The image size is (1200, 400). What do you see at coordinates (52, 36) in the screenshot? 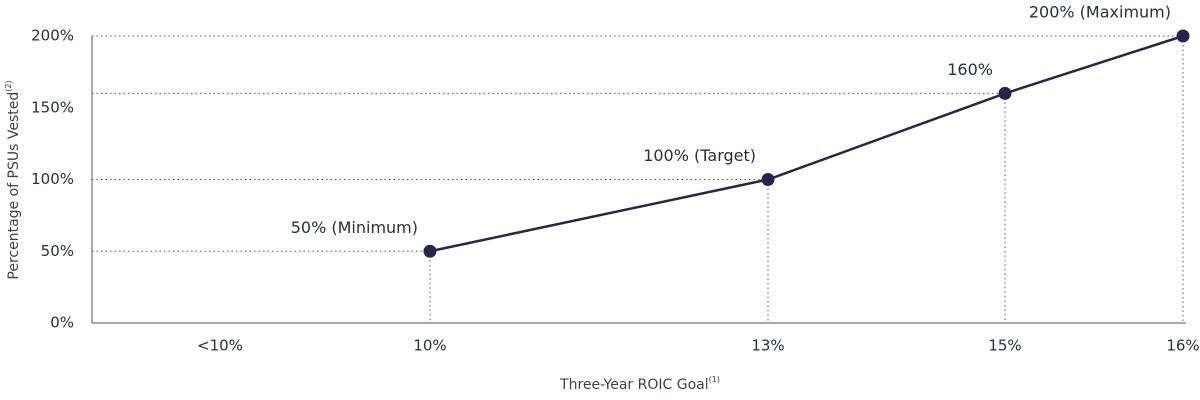
I see `y-tick-label: 200%` at bounding box center [52, 36].